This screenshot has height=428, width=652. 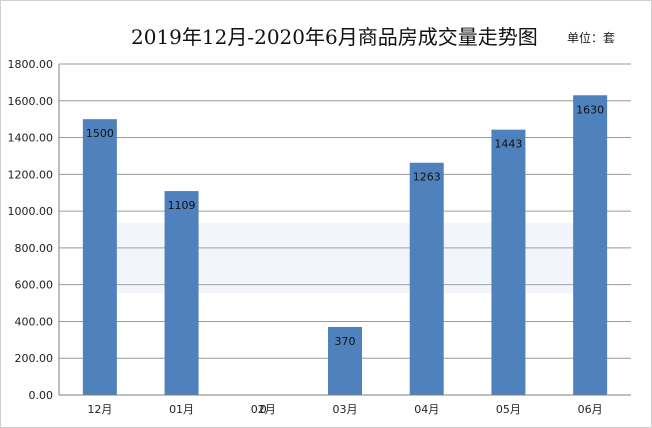 I want to click on y-tick-label: 400.00, so click(x=34, y=321).